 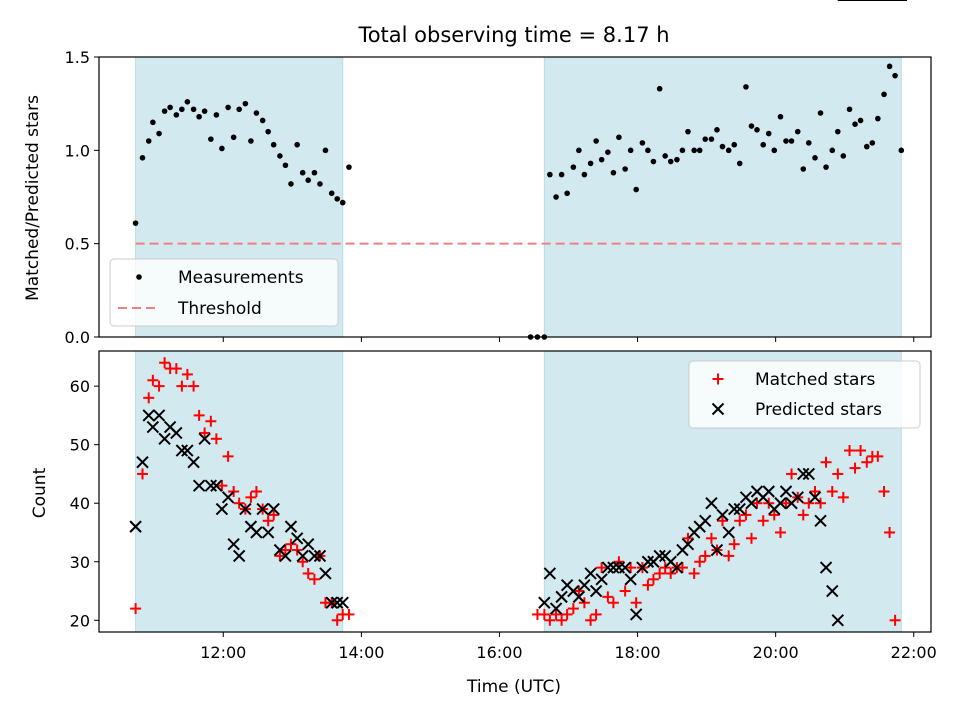 What do you see at coordinates (80, 620) in the screenshot?
I see `y-tick-label: 20` at bounding box center [80, 620].